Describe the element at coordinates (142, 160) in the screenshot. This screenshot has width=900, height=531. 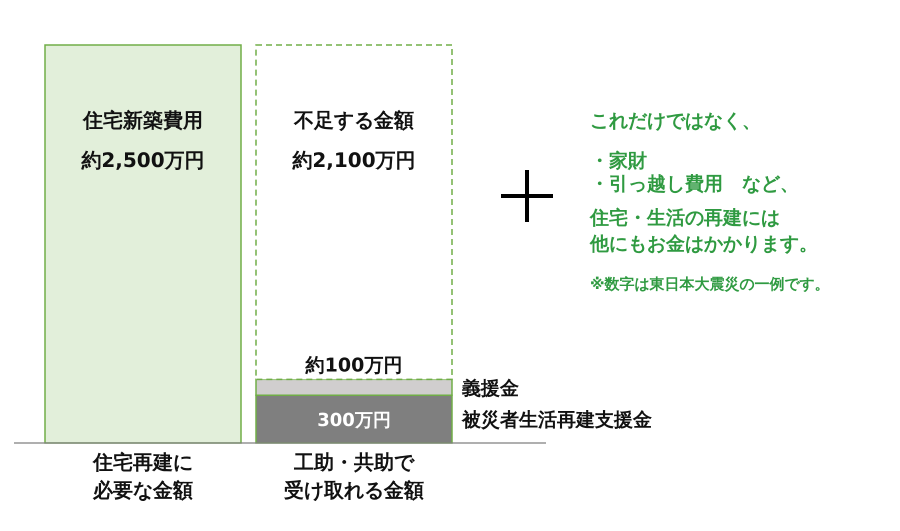
I see `data-label: 約2,500万円` at that location.